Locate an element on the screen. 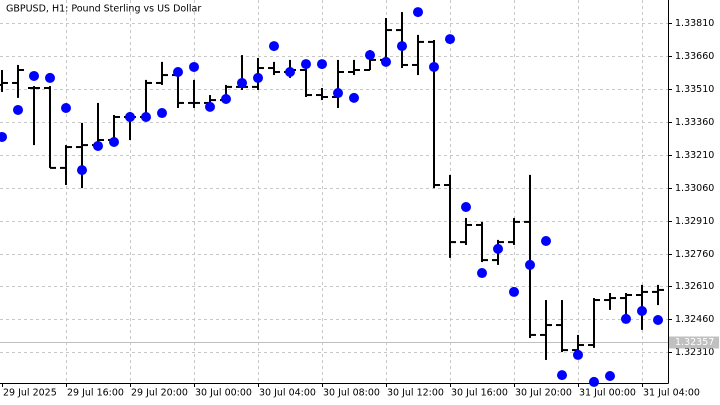 The height and width of the screenshot is (405, 720). y-tick-label: 1.33810 is located at coordinates (694, 23).